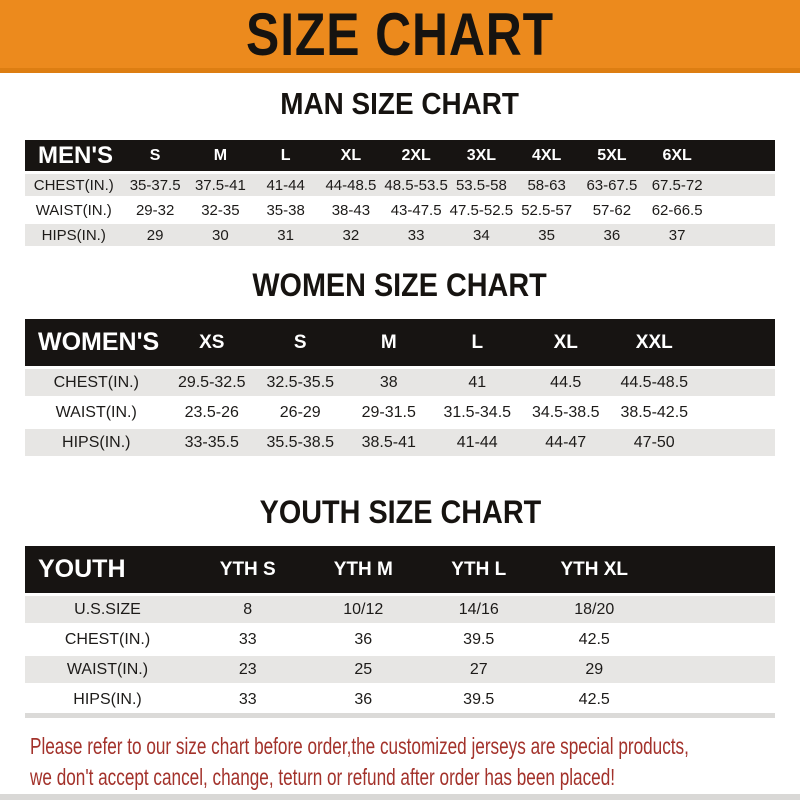  What do you see at coordinates (713, 569) in the screenshot?
I see `youth-header-filler` at bounding box center [713, 569].